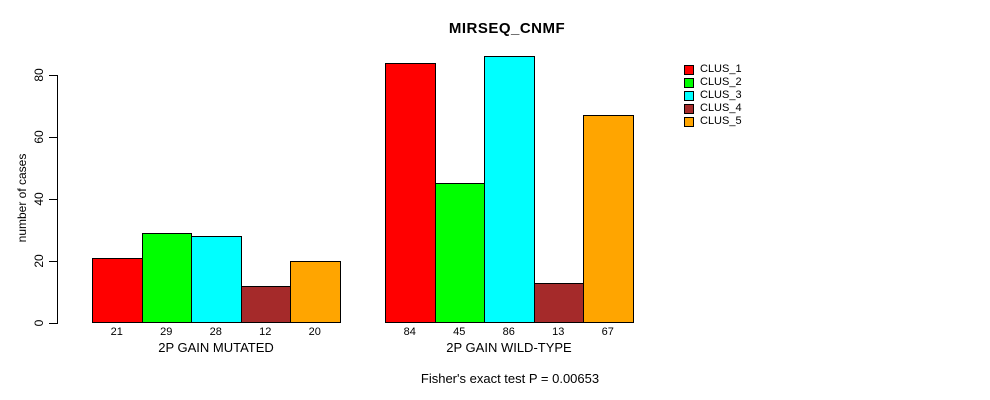 This screenshot has width=990, height=400. What do you see at coordinates (215, 332) in the screenshot?
I see `bar-value-label: 28` at bounding box center [215, 332].